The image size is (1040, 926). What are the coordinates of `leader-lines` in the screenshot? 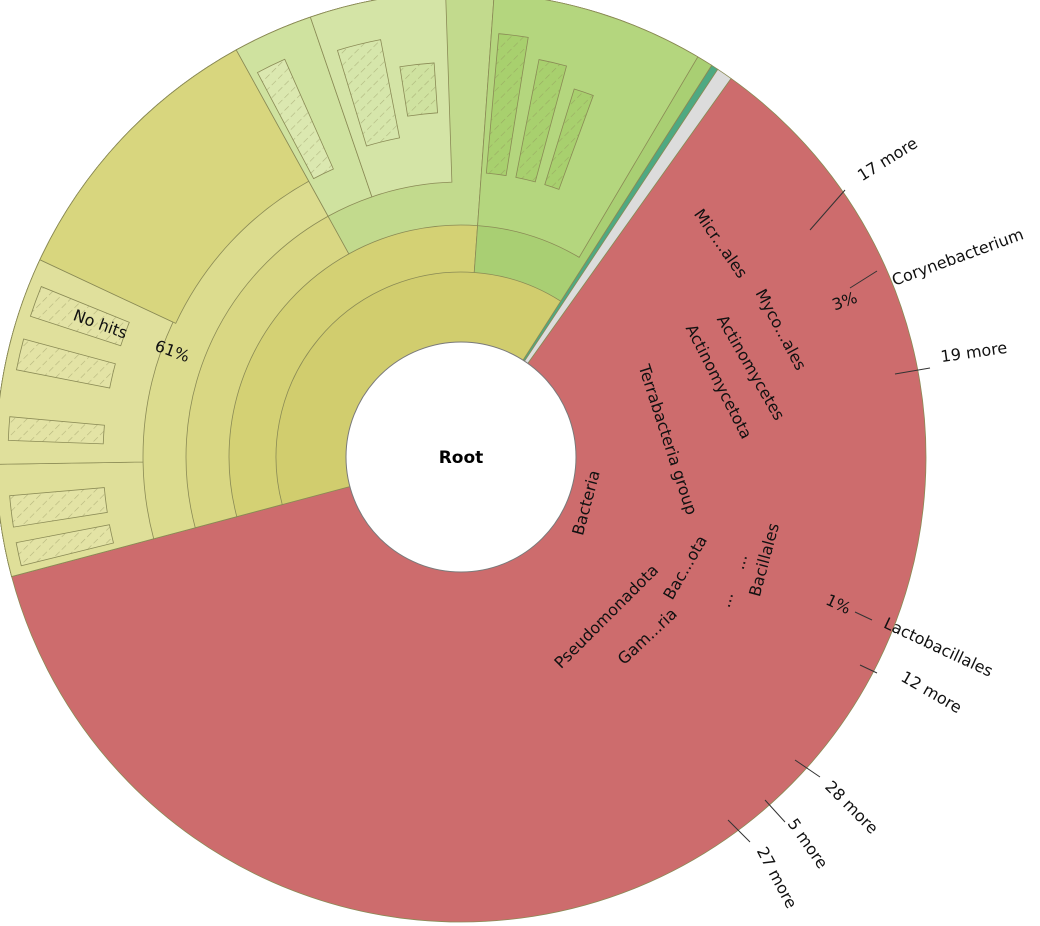 It's located at (829, 516).